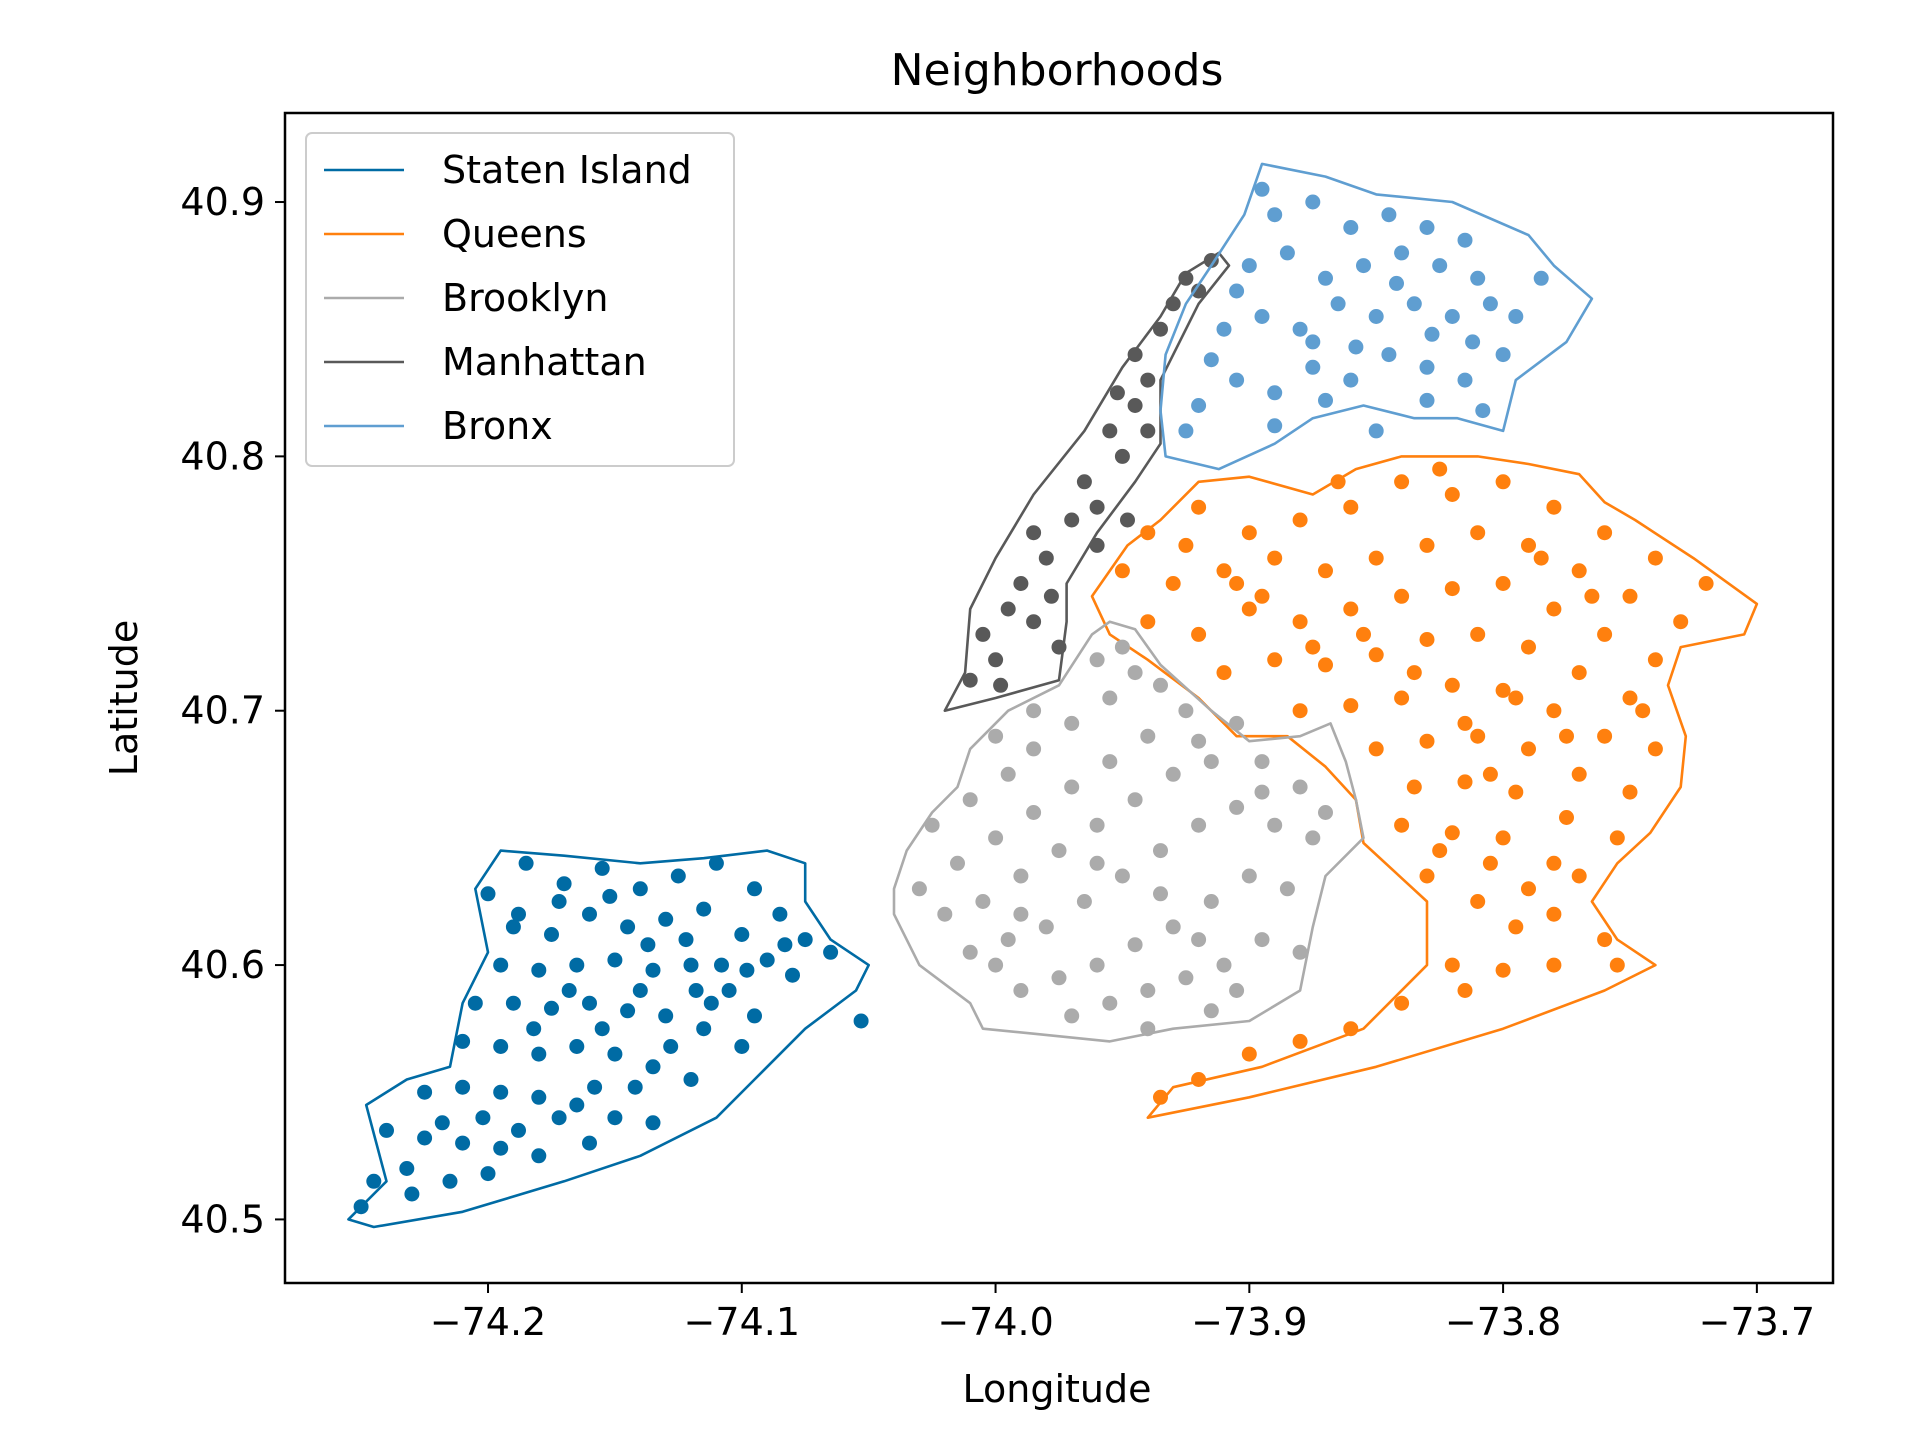 The width and height of the screenshot is (1920, 1445). I want to click on y-axis: 40.5 40.6 40.7 40.8 40.9, so click(232, 710).